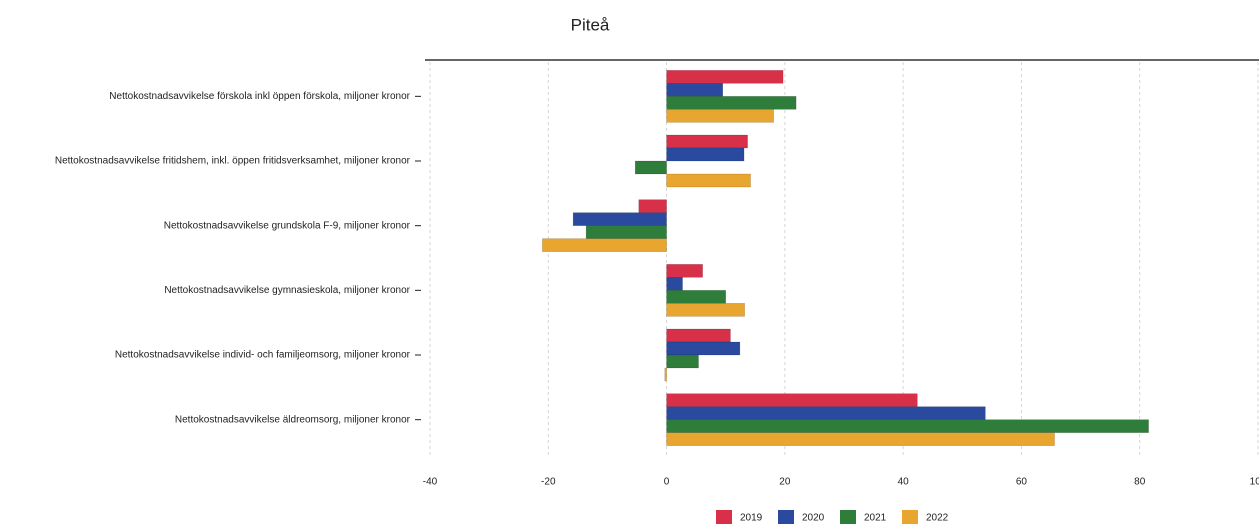  Describe the element at coordinates (1022, 482) in the screenshot. I see `x-tick-label: 60` at that location.